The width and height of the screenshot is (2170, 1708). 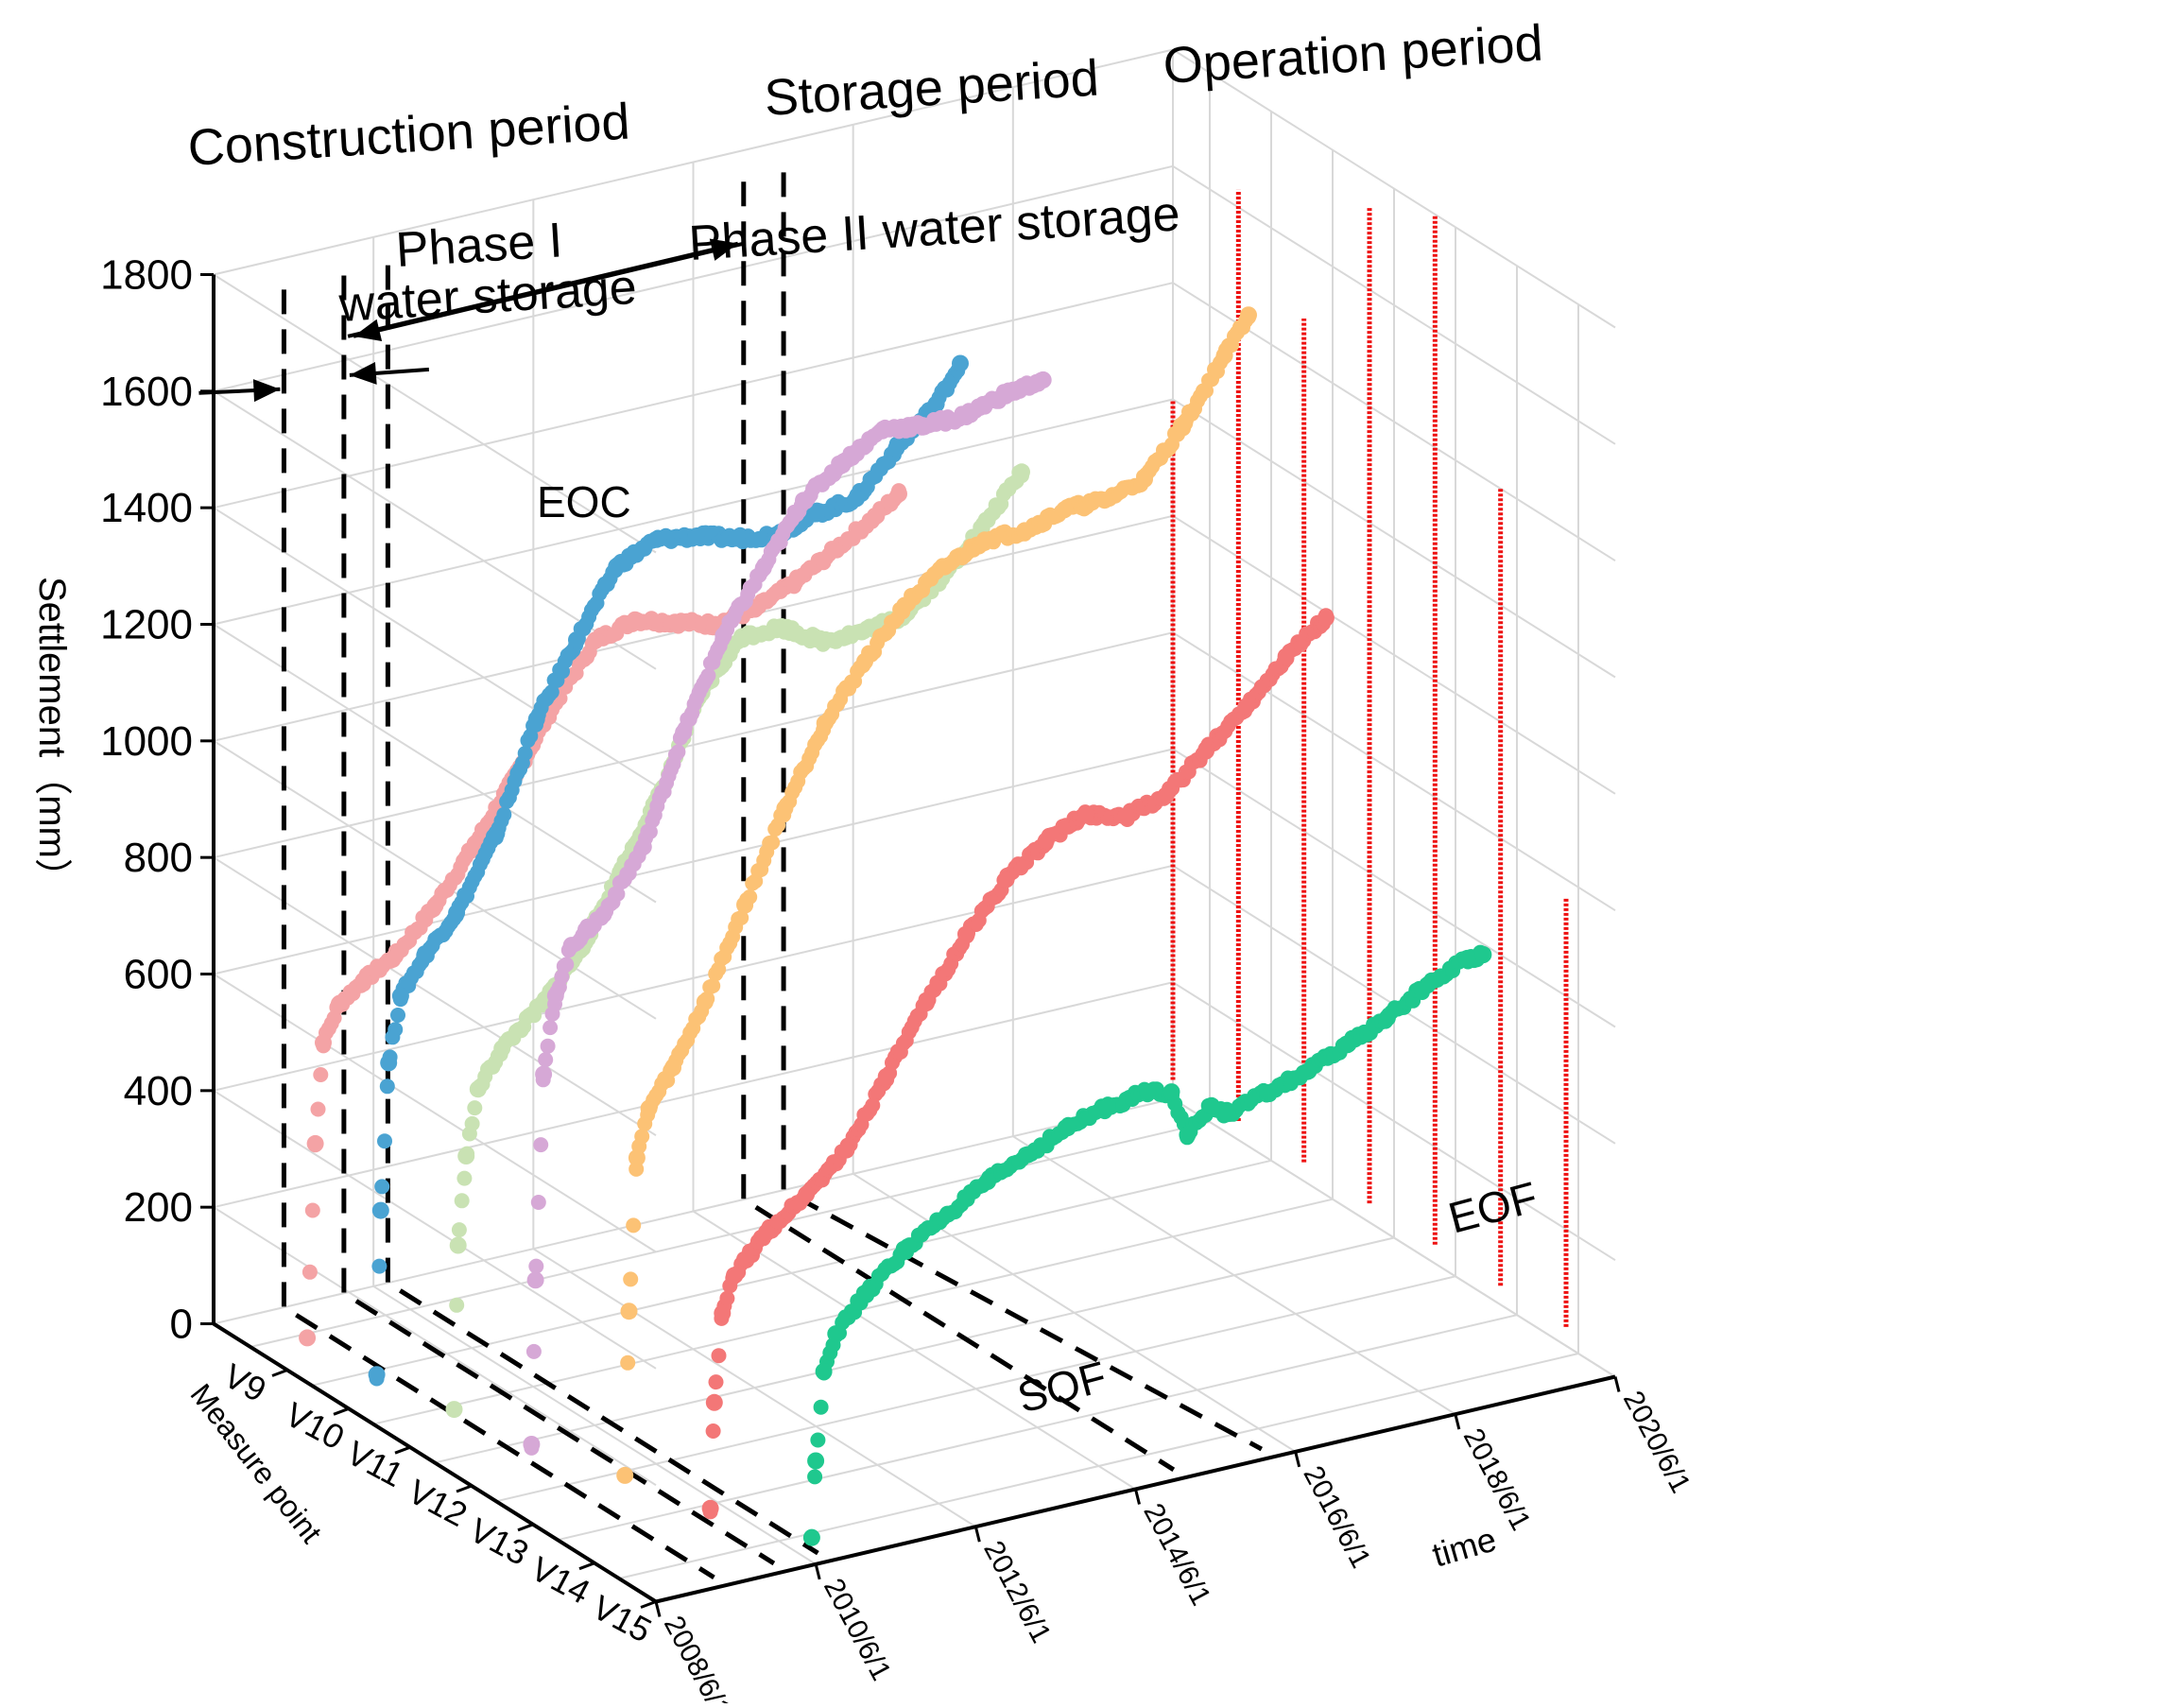 What do you see at coordinates (146, 275) in the screenshot?
I see `y-tick-label: 1800` at bounding box center [146, 275].